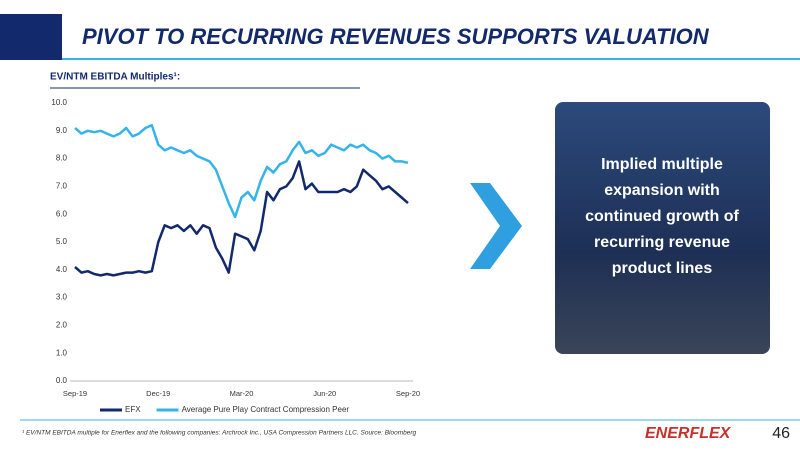 The width and height of the screenshot is (800, 450). Describe the element at coordinates (781, 433) in the screenshot. I see `page-number: 46` at that location.